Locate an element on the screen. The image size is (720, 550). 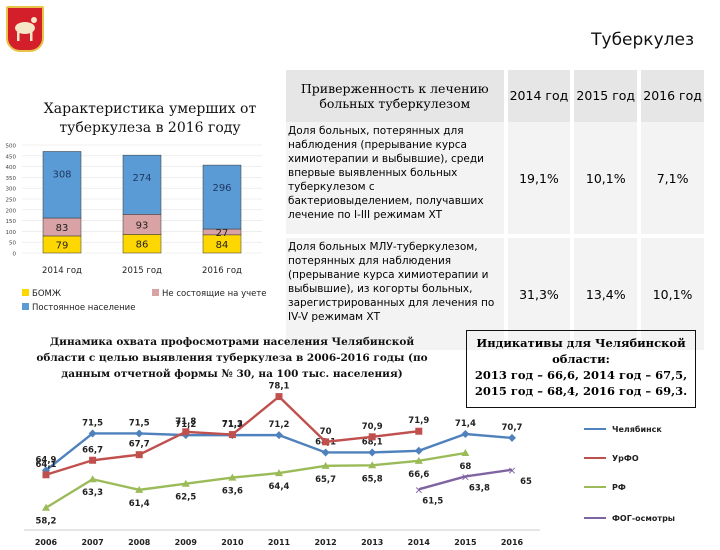
data-label: 68 is located at coordinates (465, 467).